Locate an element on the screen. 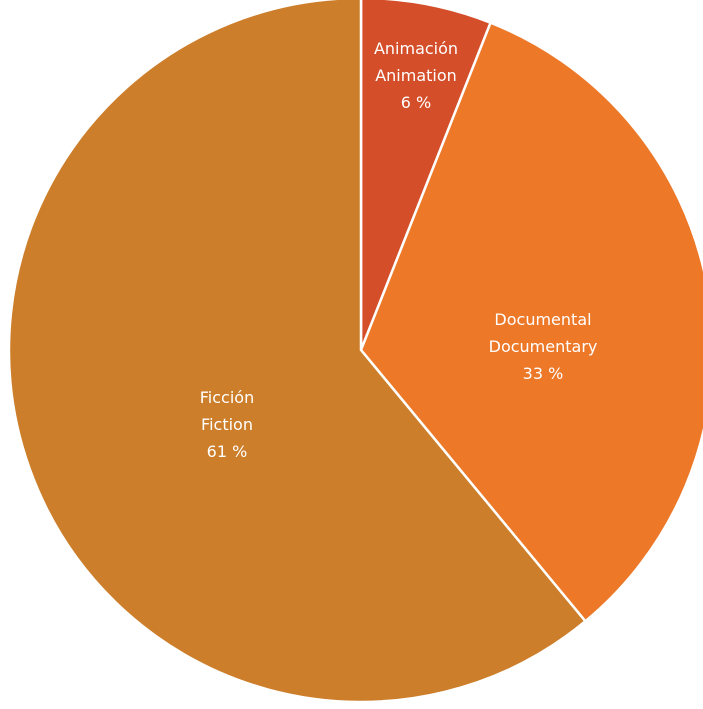  slice-label-es: Ficción is located at coordinates (227, 397).